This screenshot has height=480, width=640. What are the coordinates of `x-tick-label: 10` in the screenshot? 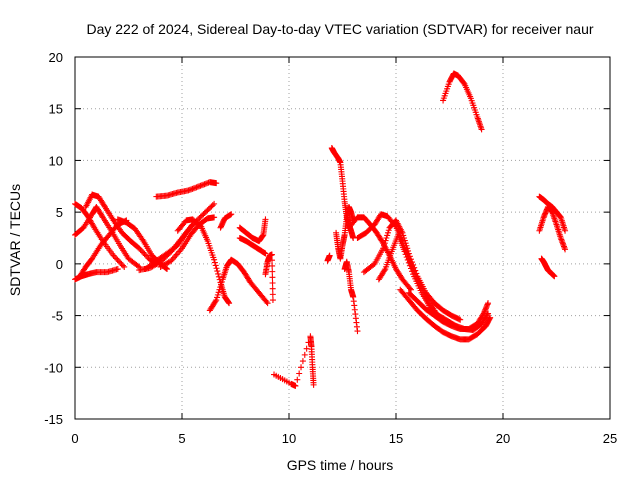 It's located at (289, 438).